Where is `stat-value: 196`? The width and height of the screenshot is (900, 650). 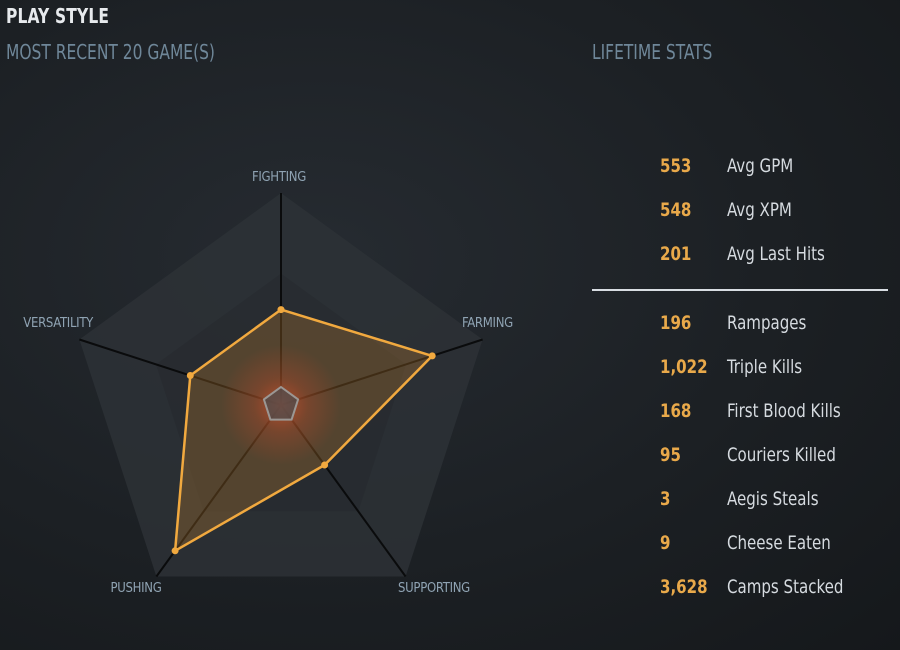 stat-value: 196 is located at coordinates (676, 323).